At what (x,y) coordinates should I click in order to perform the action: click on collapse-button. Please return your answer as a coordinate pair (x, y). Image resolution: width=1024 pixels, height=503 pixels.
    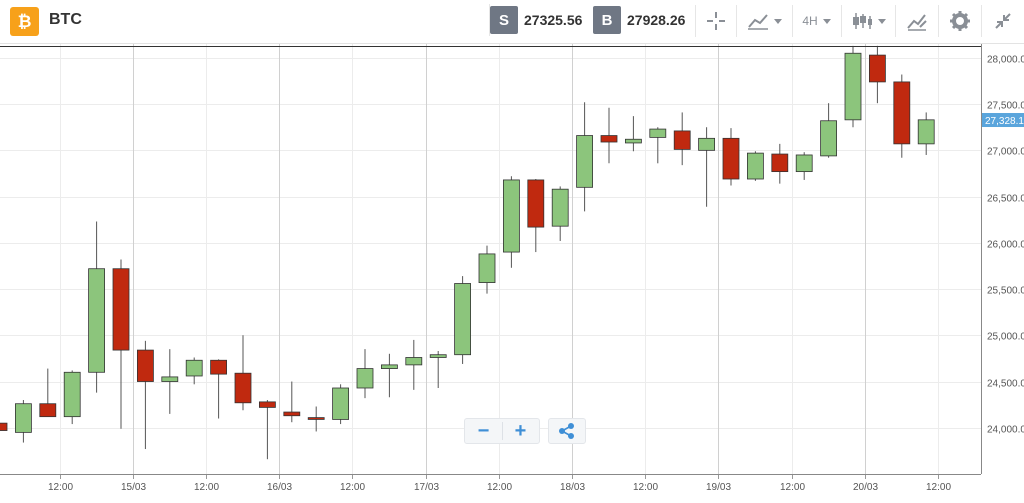
    Looking at the image, I should click on (1002, 21).